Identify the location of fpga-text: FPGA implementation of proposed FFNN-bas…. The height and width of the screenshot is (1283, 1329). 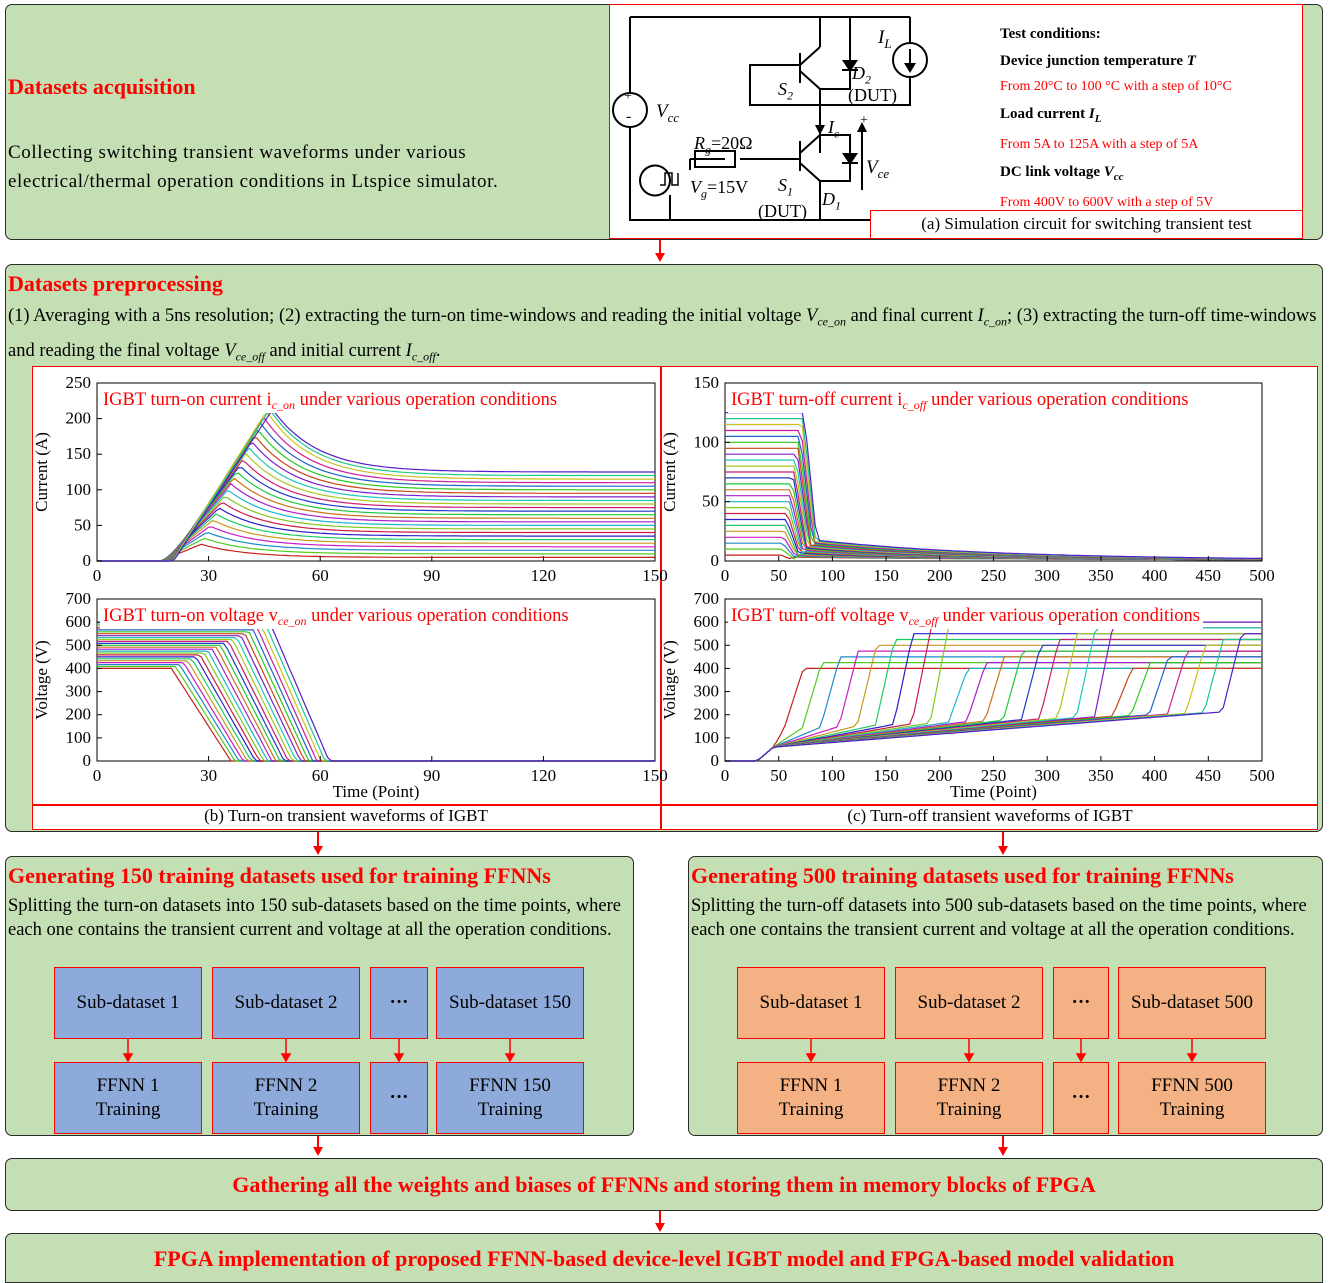
(664, 1258).